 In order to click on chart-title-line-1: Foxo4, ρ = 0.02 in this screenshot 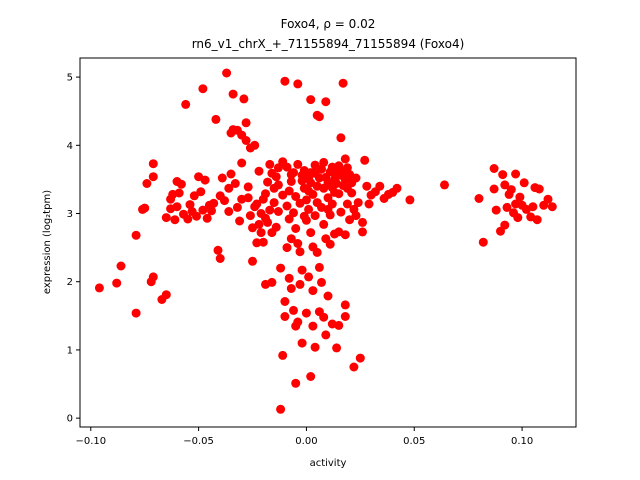, I will do `click(328, 24)`.